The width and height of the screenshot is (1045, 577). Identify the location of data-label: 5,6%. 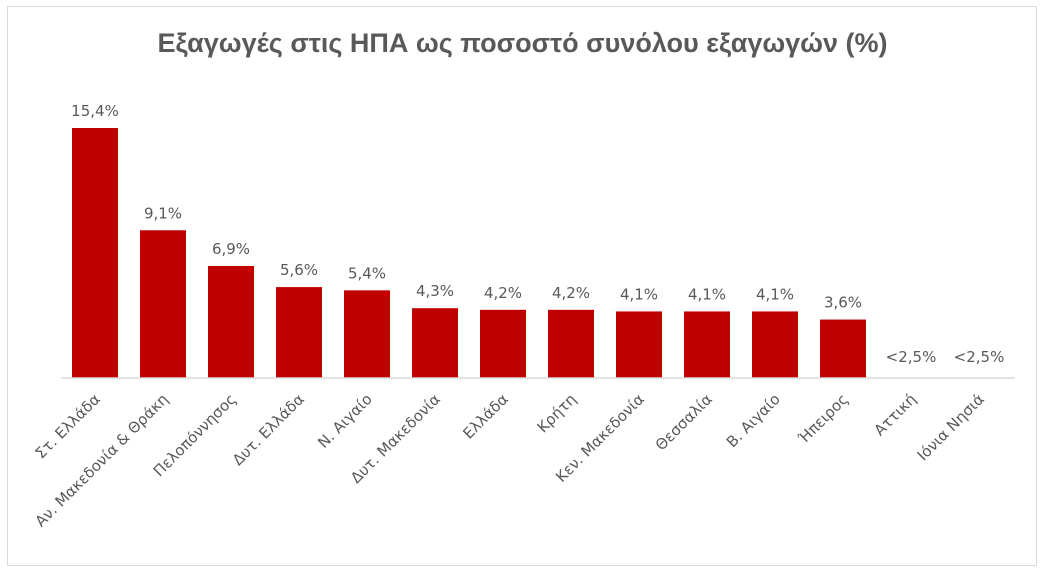
(299, 270).